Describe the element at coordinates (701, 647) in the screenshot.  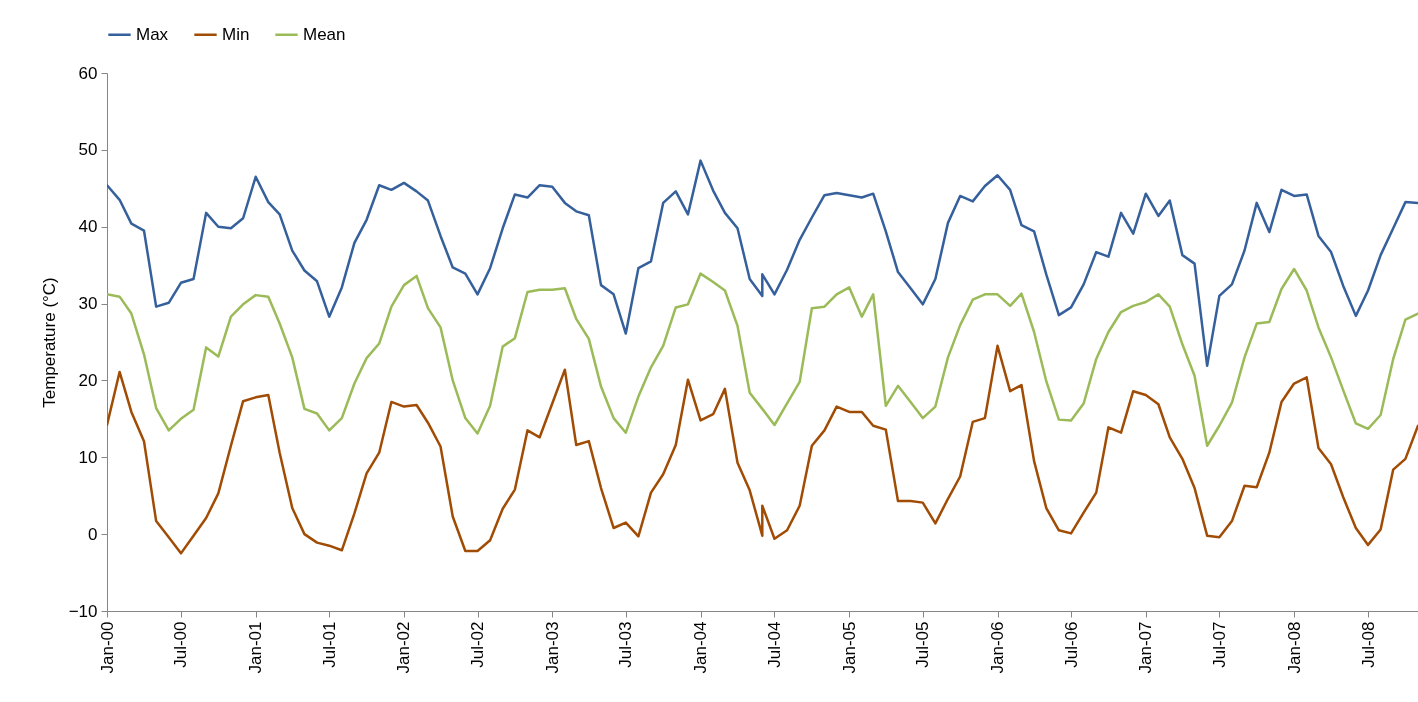
I see `x-tick-label: Jan-04` at that location.